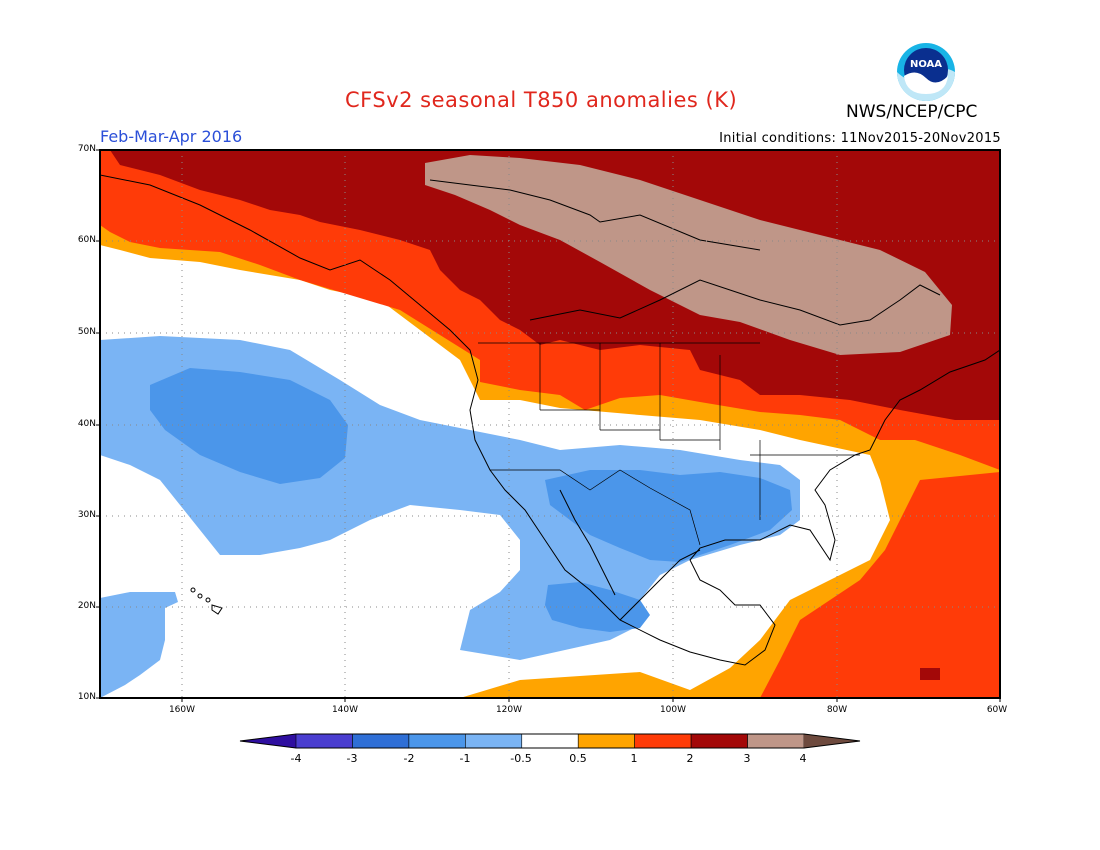 This screenshot has height=850, width=1100. Describe the element at coordinates (409, 758) in the screenshot. I see `colorbar-label: -2` at that location.